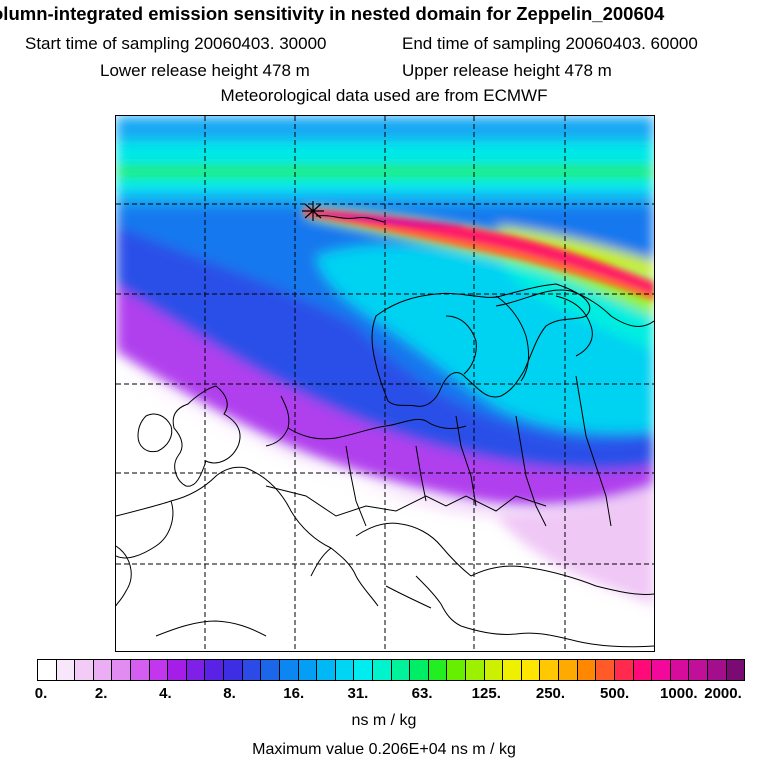 The width and height of the screenshot is (768, 768). Describe the element at coordinates (313, 211) in the screenshot. I see `release-site-marker` at that location.